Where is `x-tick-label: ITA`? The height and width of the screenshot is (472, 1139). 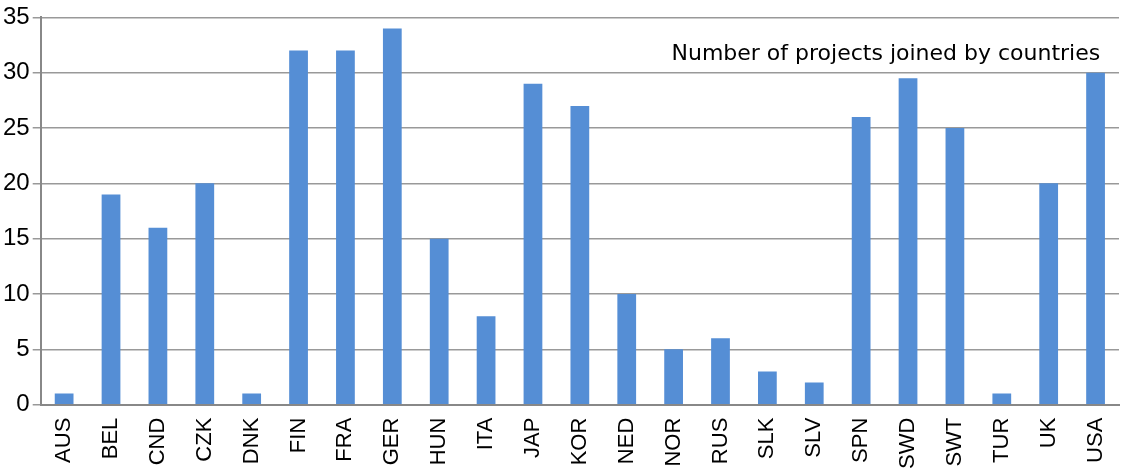 x-tick-label: ITA is located at coordinates (485, 434).